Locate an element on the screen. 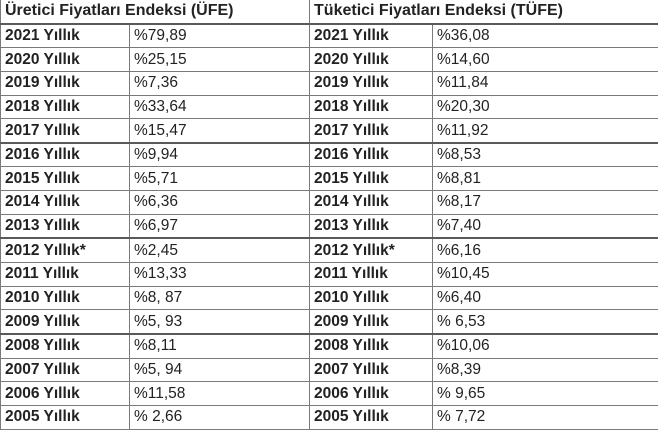 The image size is (658, 430). tufe-year-cell: 2018 Yıllık is located at coordinates (371, 107).